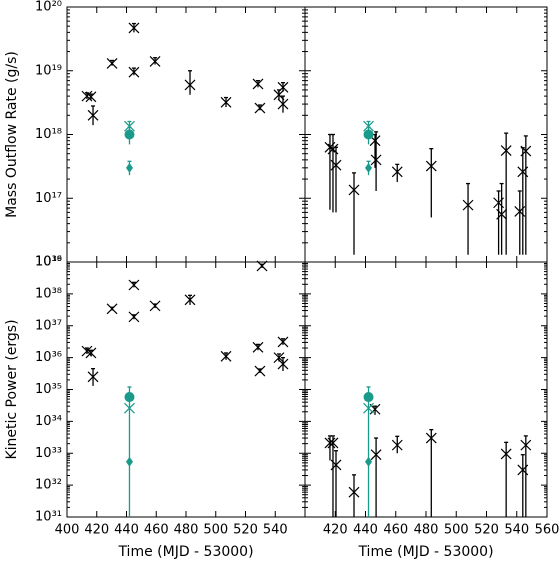  Describe the element at coordinates (48, 198) in the screenshot. I see `y-tick-label: 10¹⁷` at that location.